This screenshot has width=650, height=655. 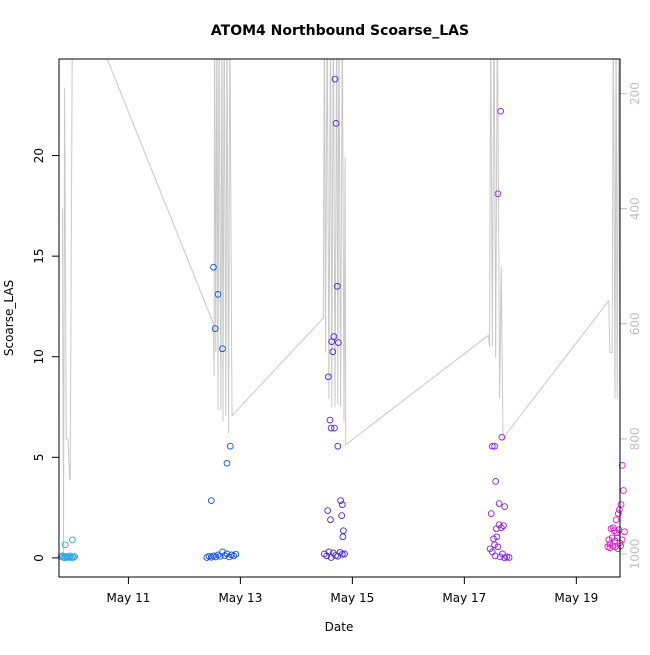 I want to click on y-tick-label: 0, so click(x=39, y=558).